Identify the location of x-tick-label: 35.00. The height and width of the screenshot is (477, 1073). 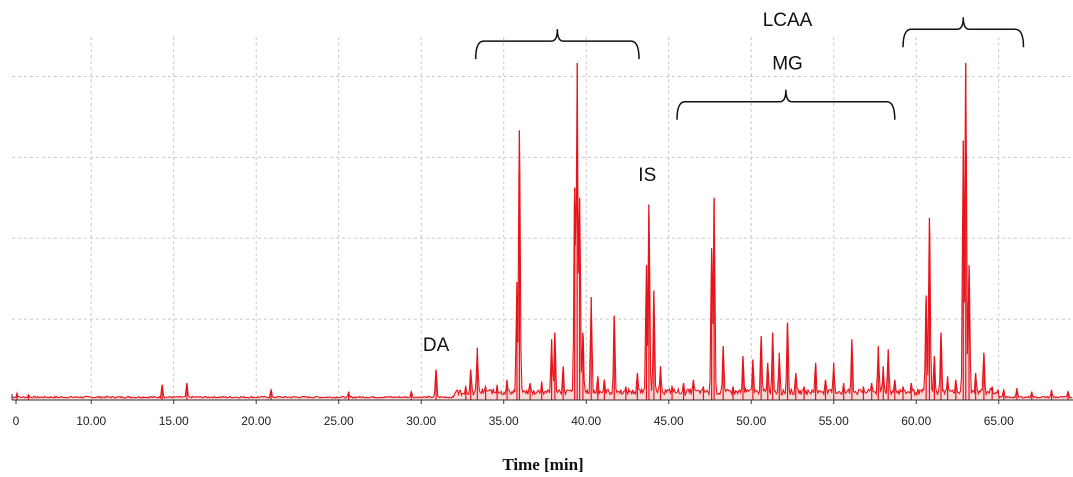
(504, 421).